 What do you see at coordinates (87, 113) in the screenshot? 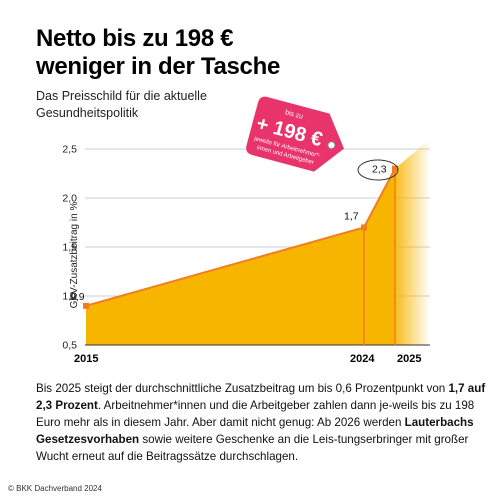
I see `subtitle-line-2: Gesundheitspolitik` at bounding box center [87, 113].